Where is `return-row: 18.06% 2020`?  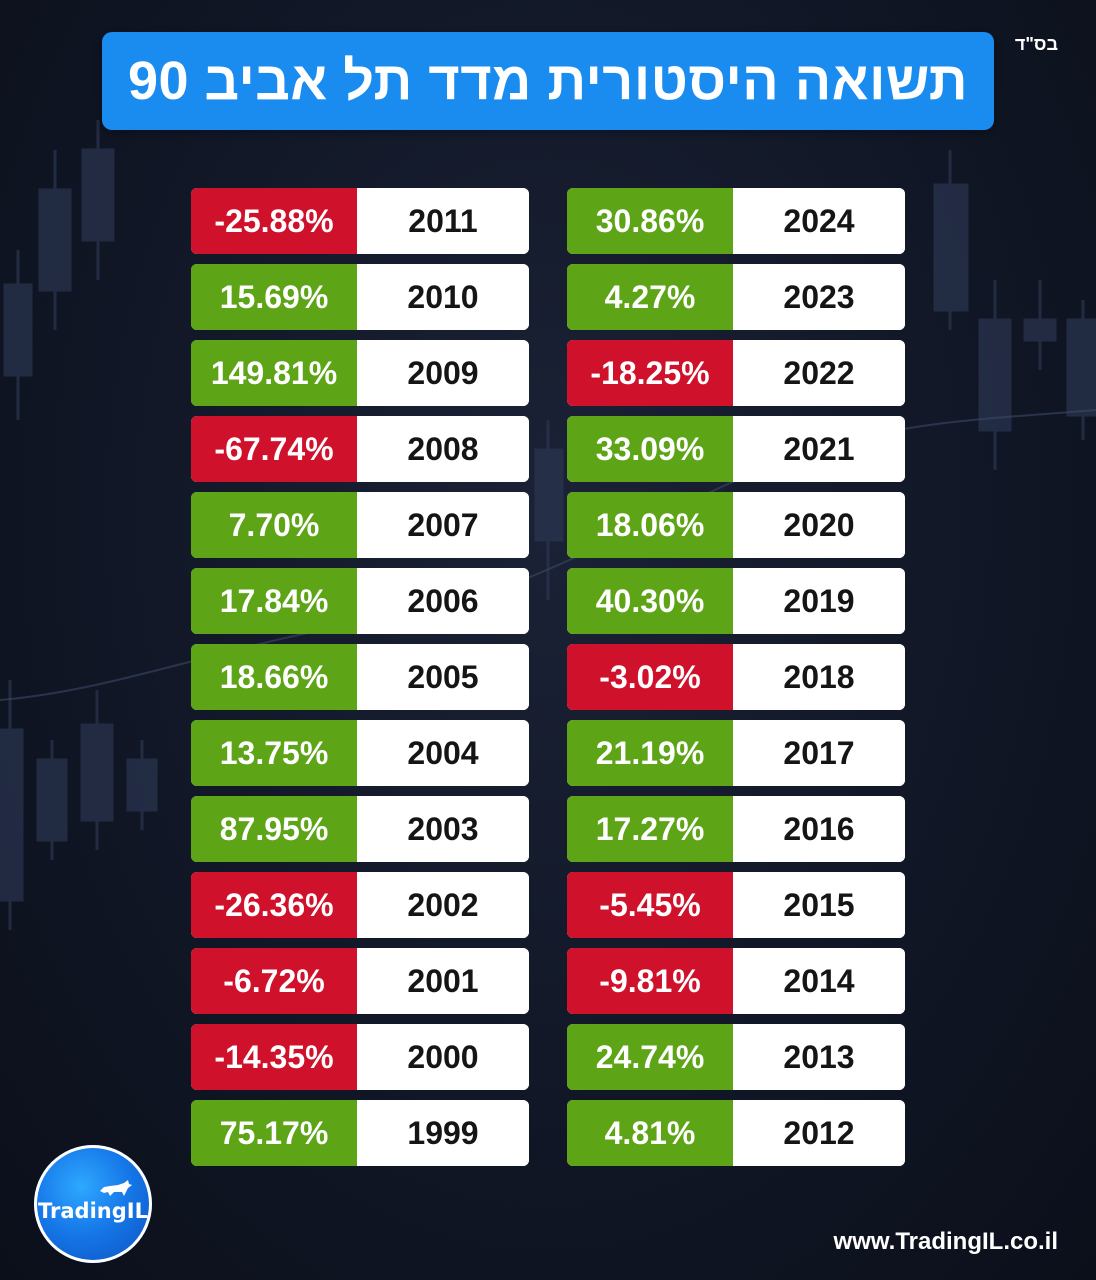
return-row: 18.06% 2020 is located at coordinates (736, 525).